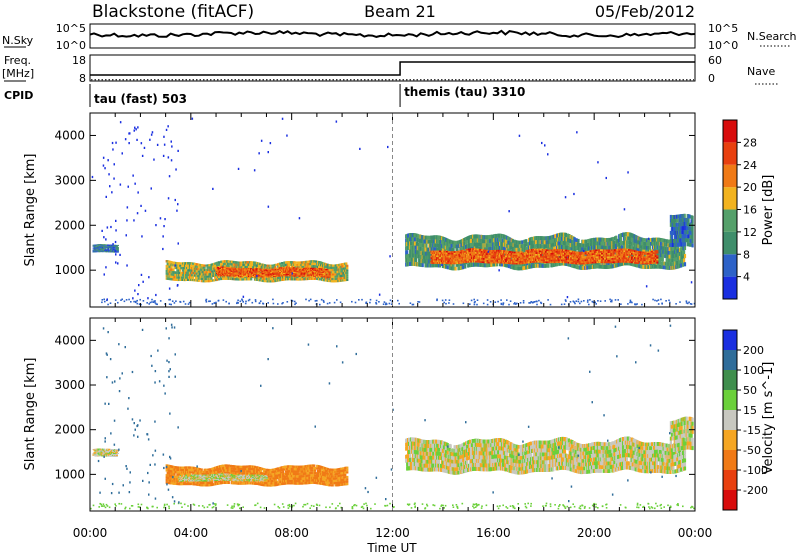 The width and height of the screenshot is (800, 554). Describe the element at coordinates (544, 256) in the screenshot. I see `power-echo-band` at that location.